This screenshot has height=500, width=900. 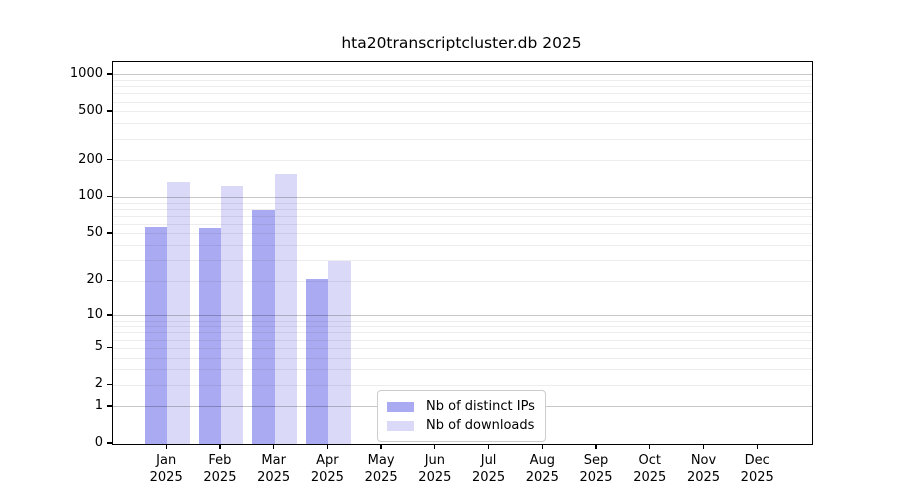 What do you see at coordinates (703, 447) in the screenshot?
I see `x-tick-mark-nov` at bounding box center [703, 447].